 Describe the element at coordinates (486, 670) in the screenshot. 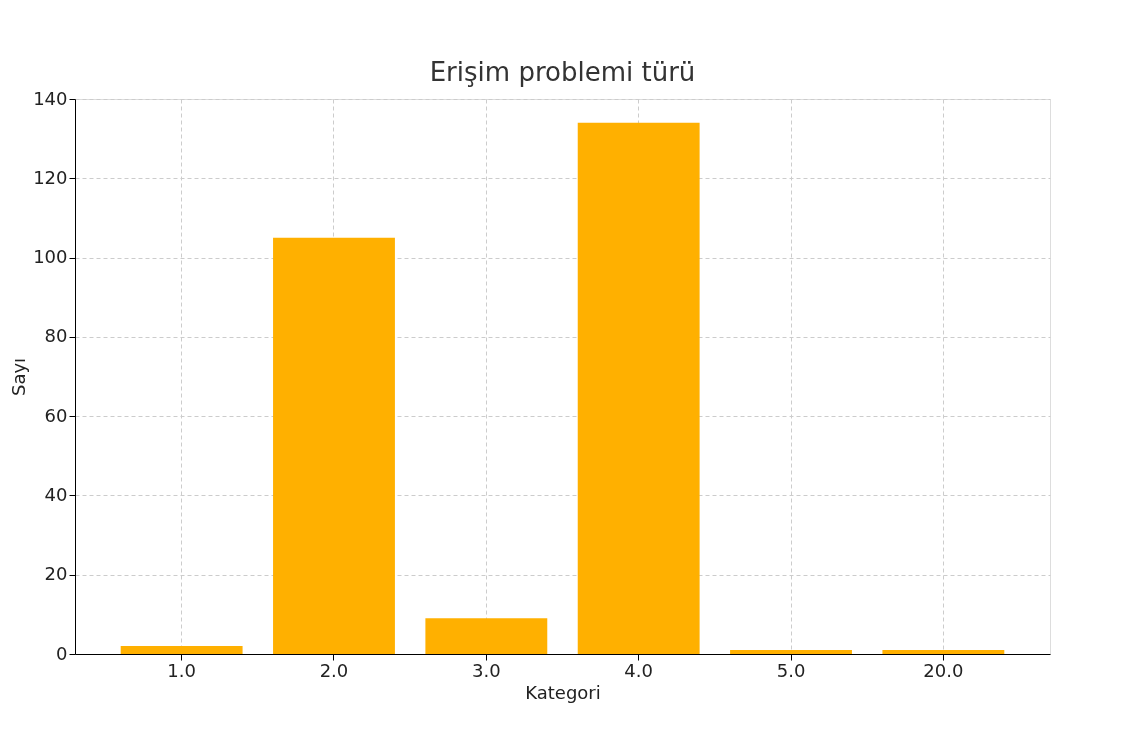

I see `x-tick-label: 3.0` at that location.